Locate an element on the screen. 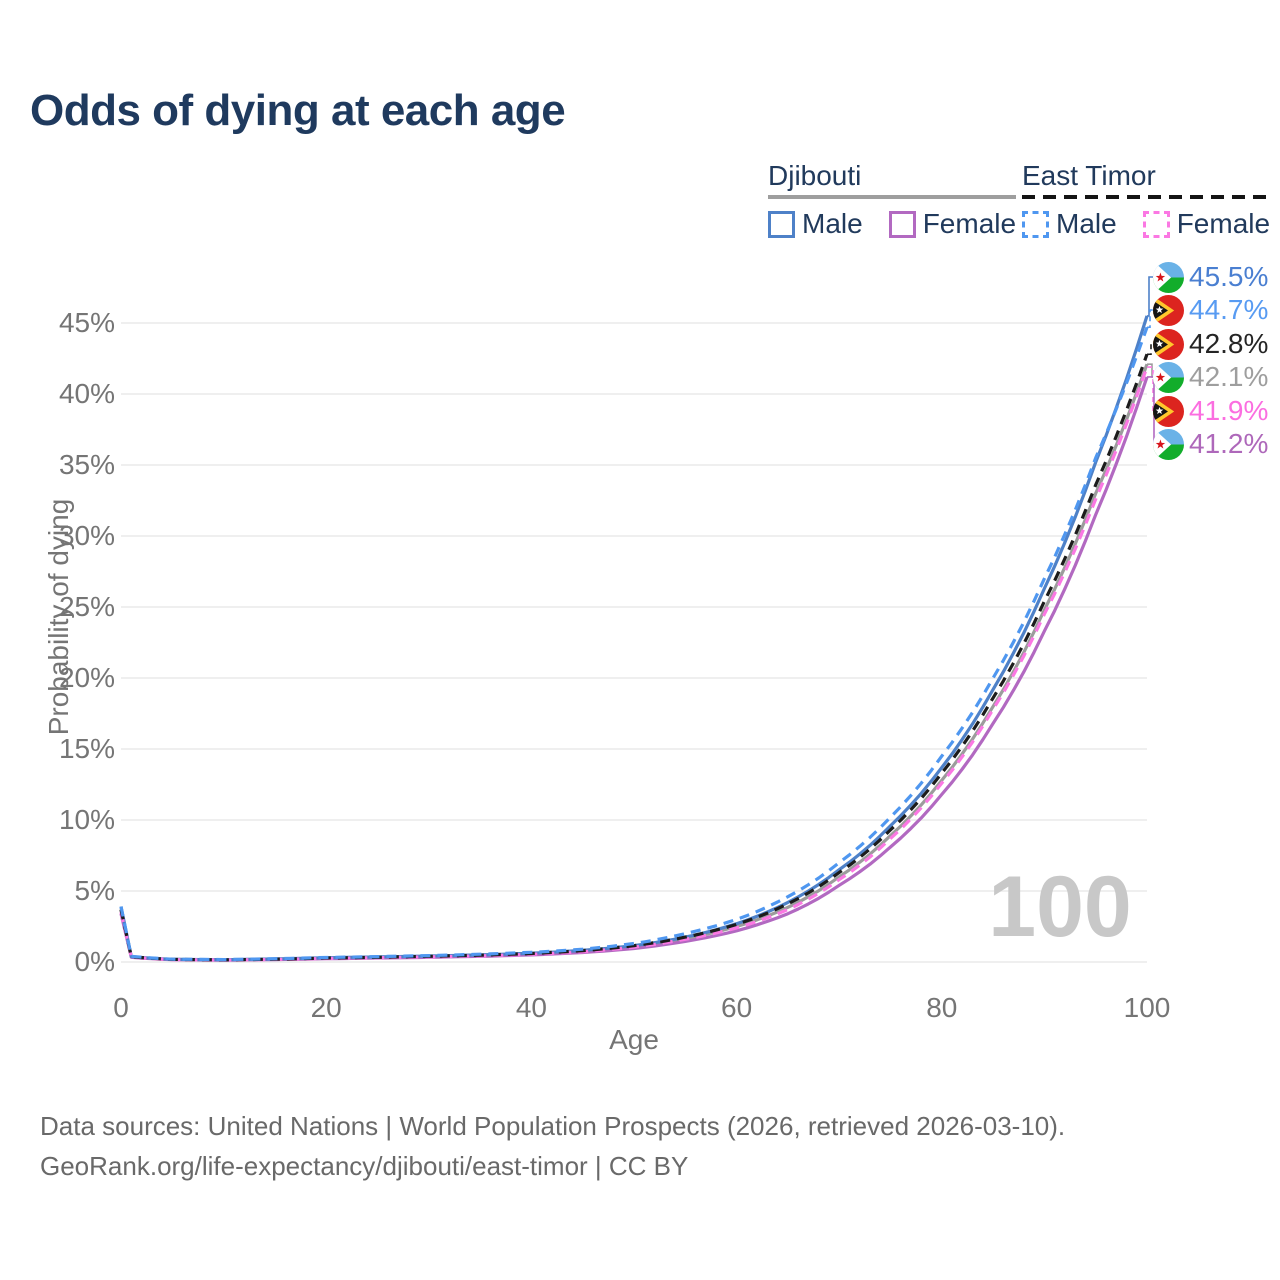 This screenshot has height=1280, width=1280. y-tick-label: 0% is located at coordinates (94, 961).